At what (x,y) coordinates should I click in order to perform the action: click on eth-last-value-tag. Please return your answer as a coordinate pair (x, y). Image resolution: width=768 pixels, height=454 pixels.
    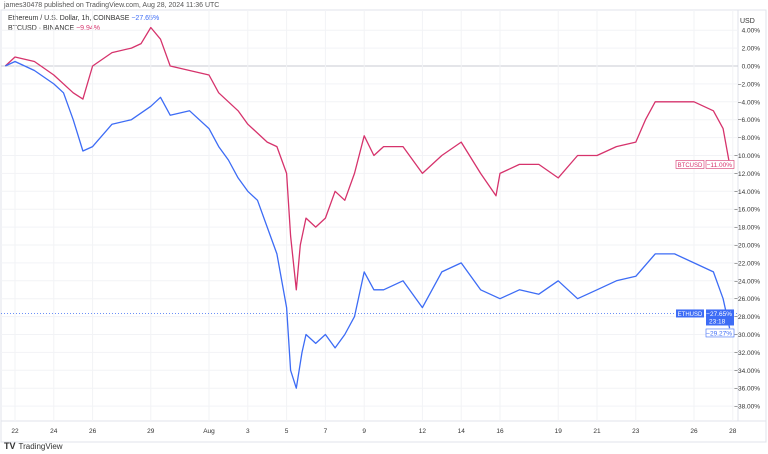
    Looking at the image, I should click on (720, 317).